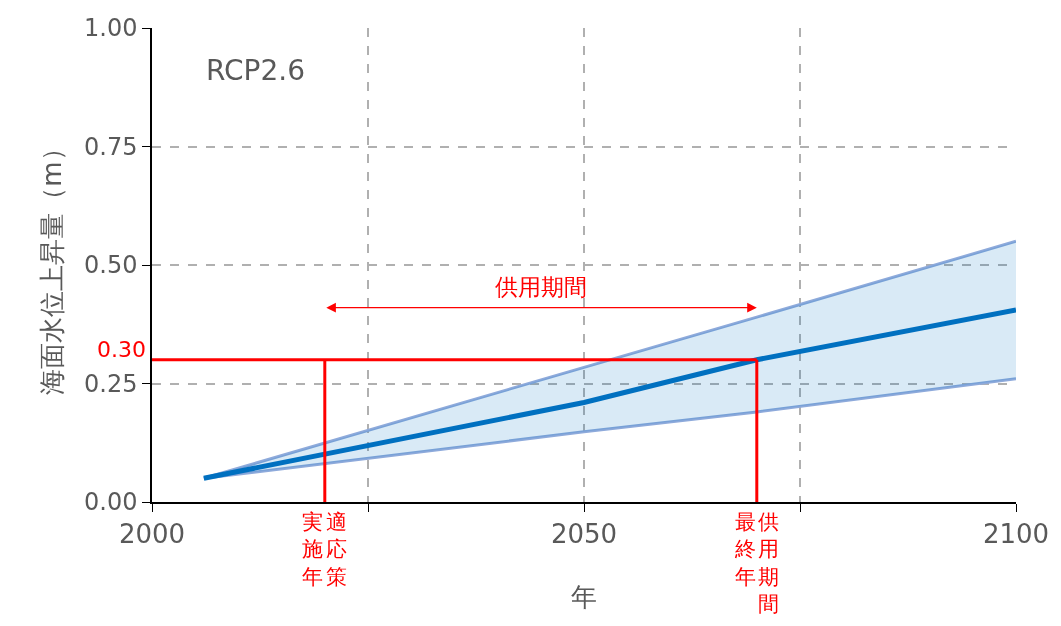 The image size is (1061, 626). I want to click on annotation: RCP2.6, so click(256, 70).